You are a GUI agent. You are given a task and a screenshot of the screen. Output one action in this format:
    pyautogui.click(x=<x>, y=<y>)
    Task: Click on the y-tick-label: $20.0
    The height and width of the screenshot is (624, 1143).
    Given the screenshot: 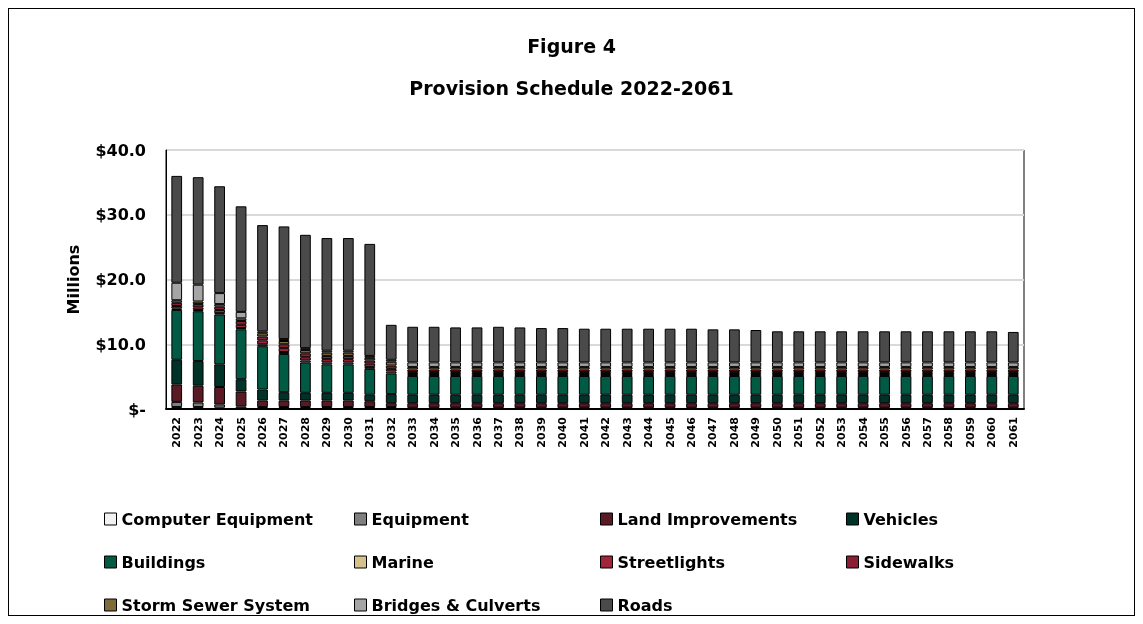 What is the action you would take?
    pyautogui.click(x=120, y=279)
    